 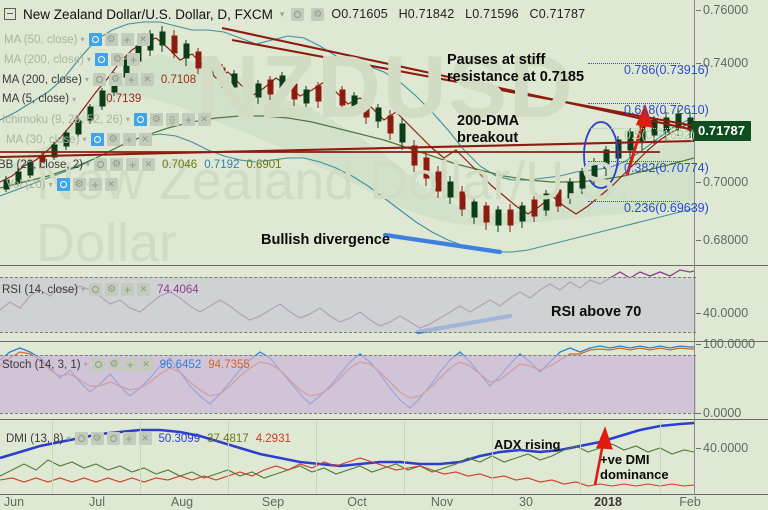 I want to click on record-icon, so click(x=298, y=14).